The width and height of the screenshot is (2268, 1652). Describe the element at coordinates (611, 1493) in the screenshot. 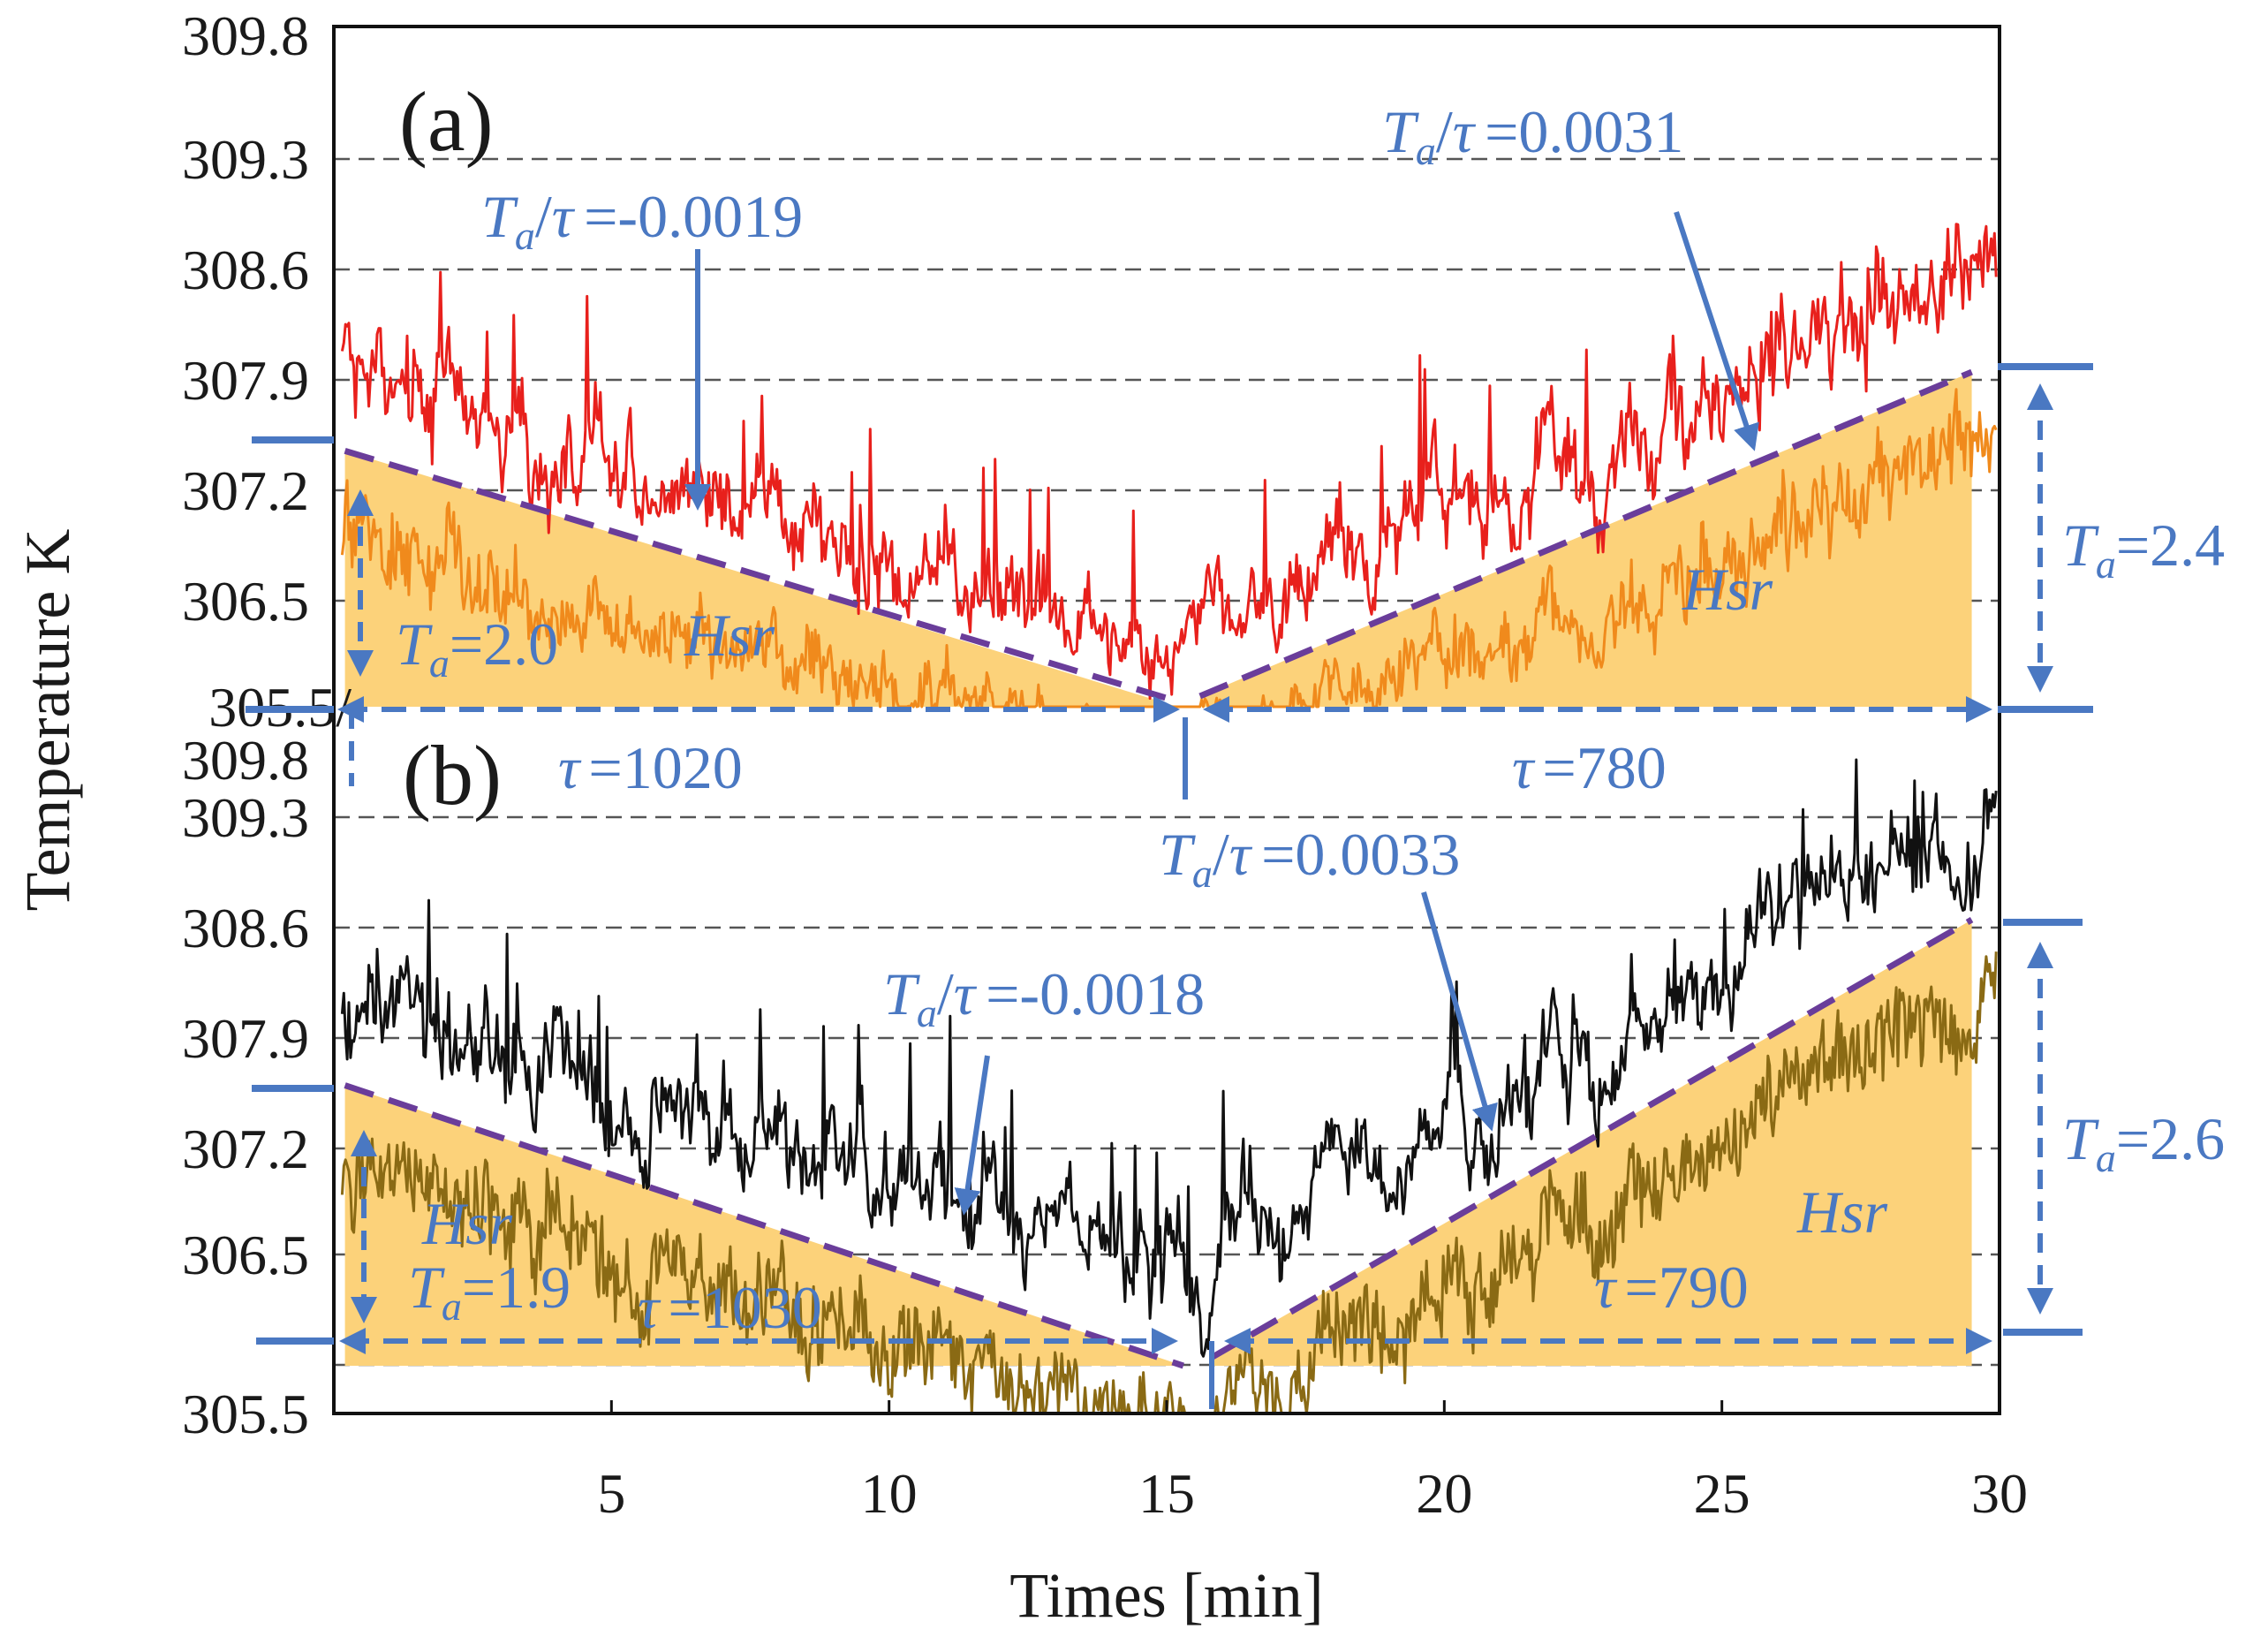

I see `x-tick-label-0: 5` at that location.